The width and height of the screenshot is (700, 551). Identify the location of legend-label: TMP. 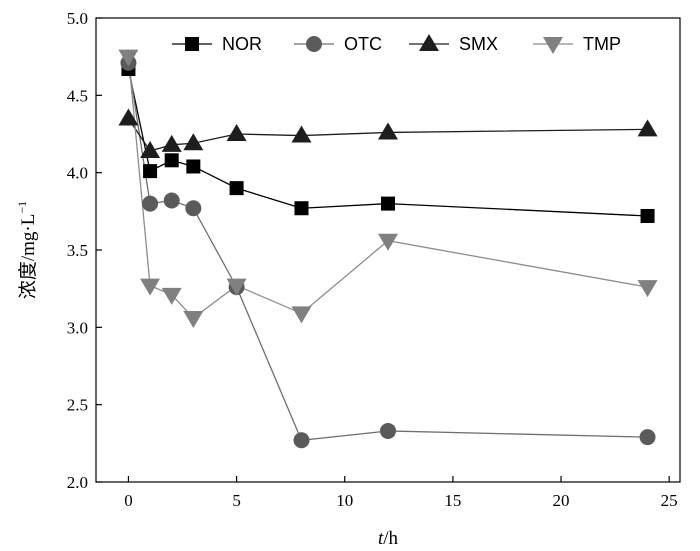
(602, 44).